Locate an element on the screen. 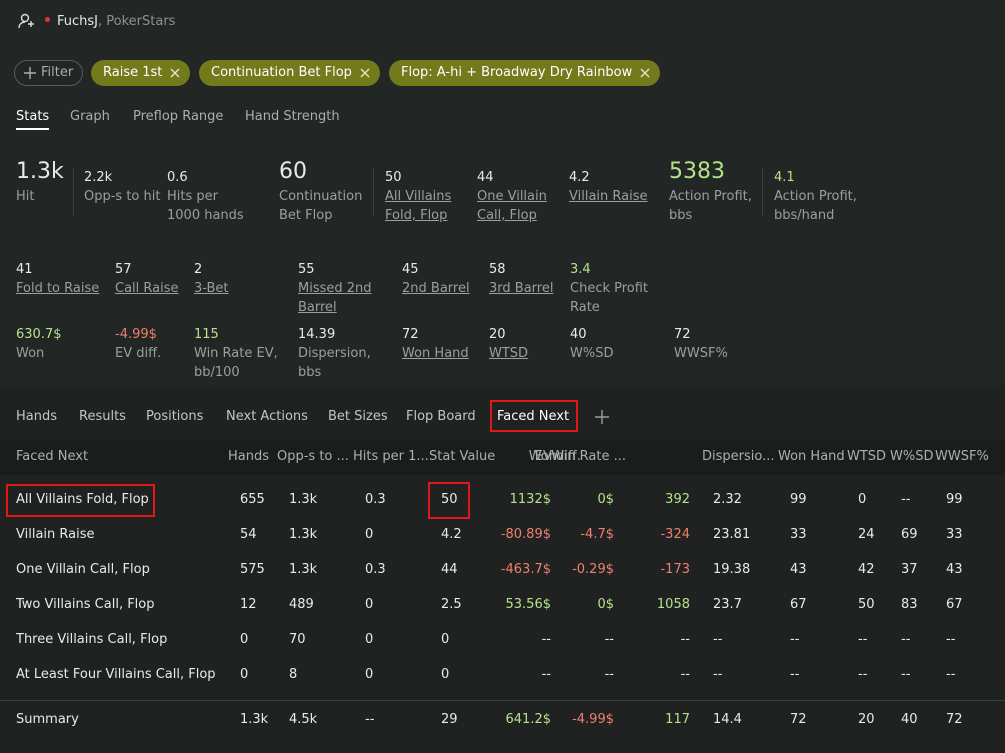 Image resolution: width=1005 pixels, height=753 pixels. filter-chip: Continuation Bet Flop is located at coordinates (289, 73).